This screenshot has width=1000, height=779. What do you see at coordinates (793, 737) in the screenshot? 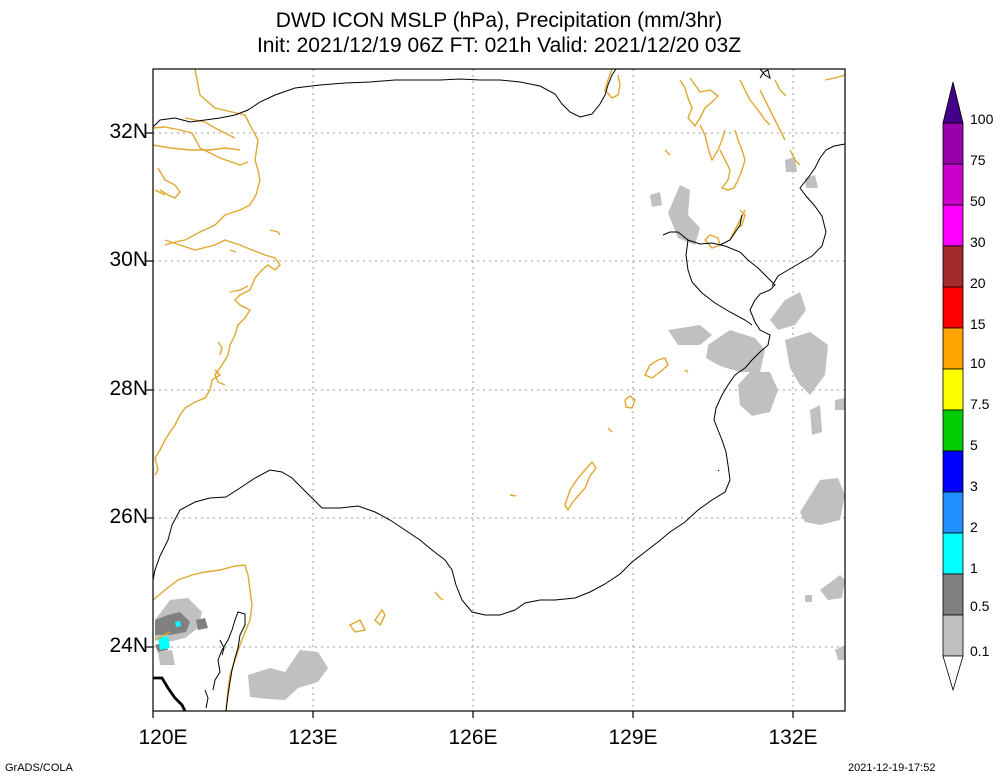
I see `lon-label-132e: 132E` at bounding box center [793, 737].